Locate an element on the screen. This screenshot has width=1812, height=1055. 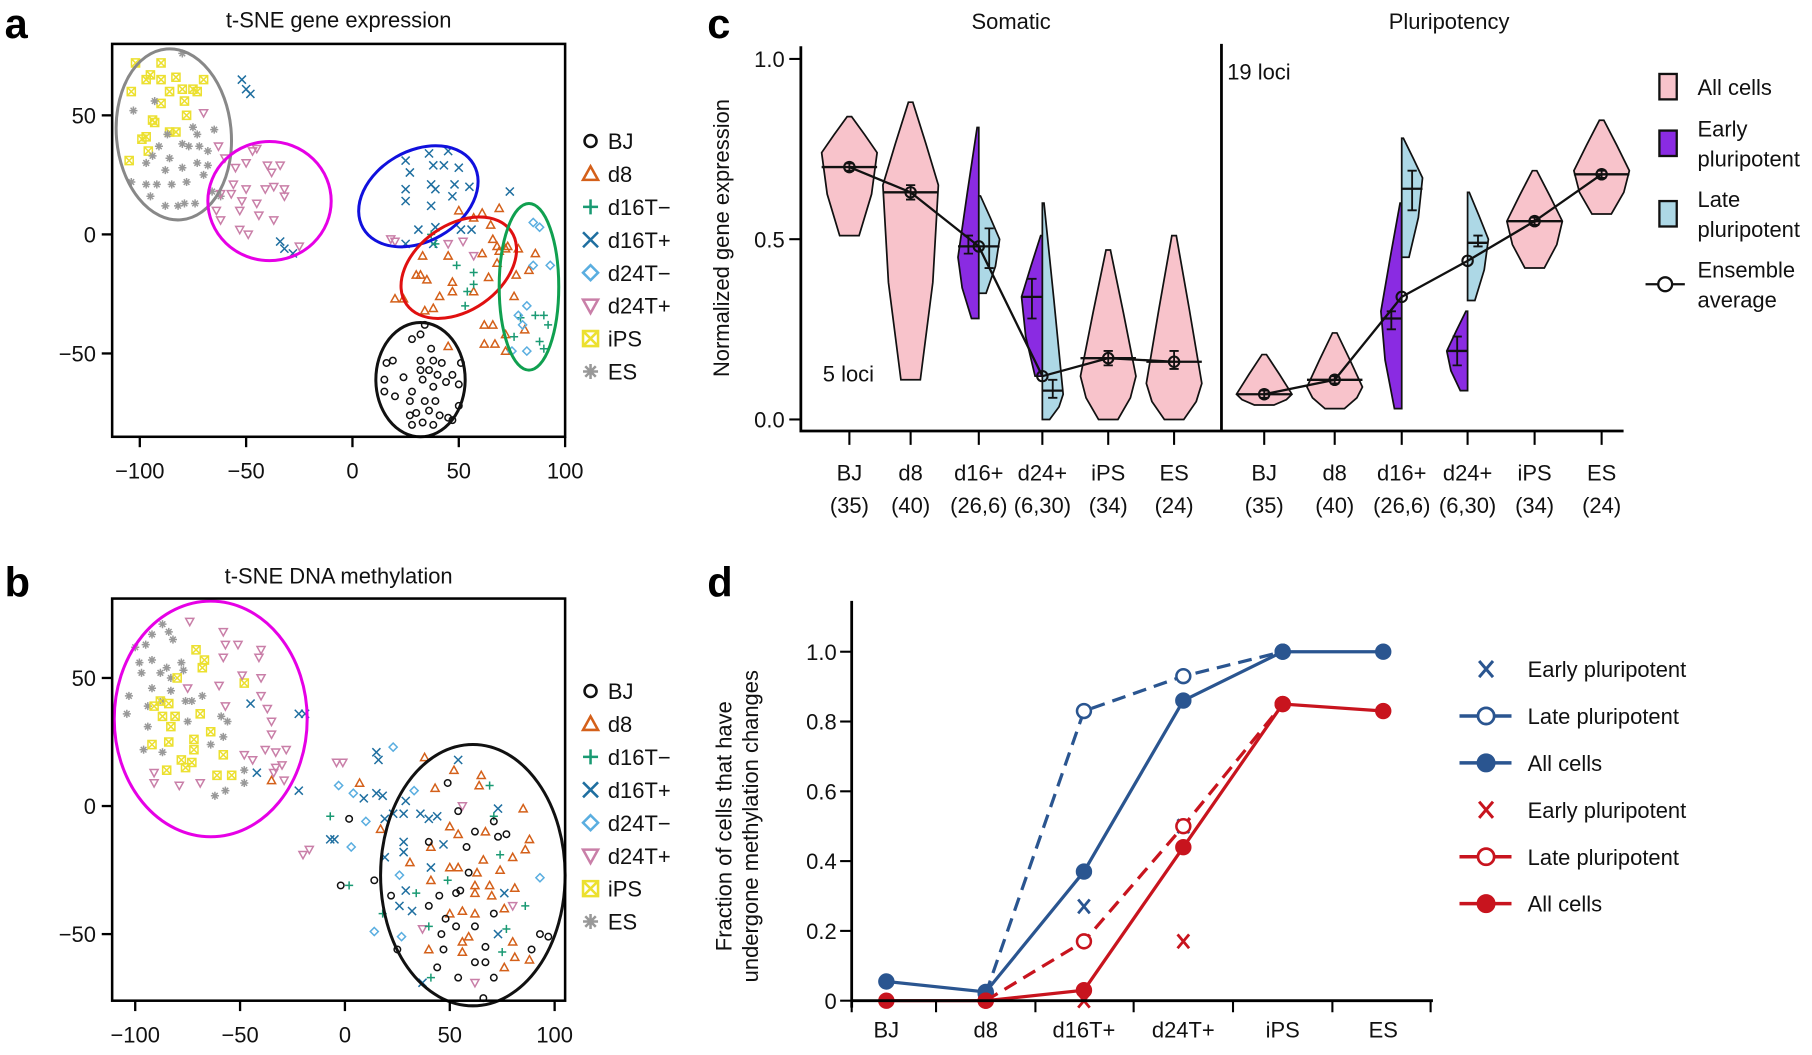
legend-marker-d24T− is located at coordinates (590, 273).